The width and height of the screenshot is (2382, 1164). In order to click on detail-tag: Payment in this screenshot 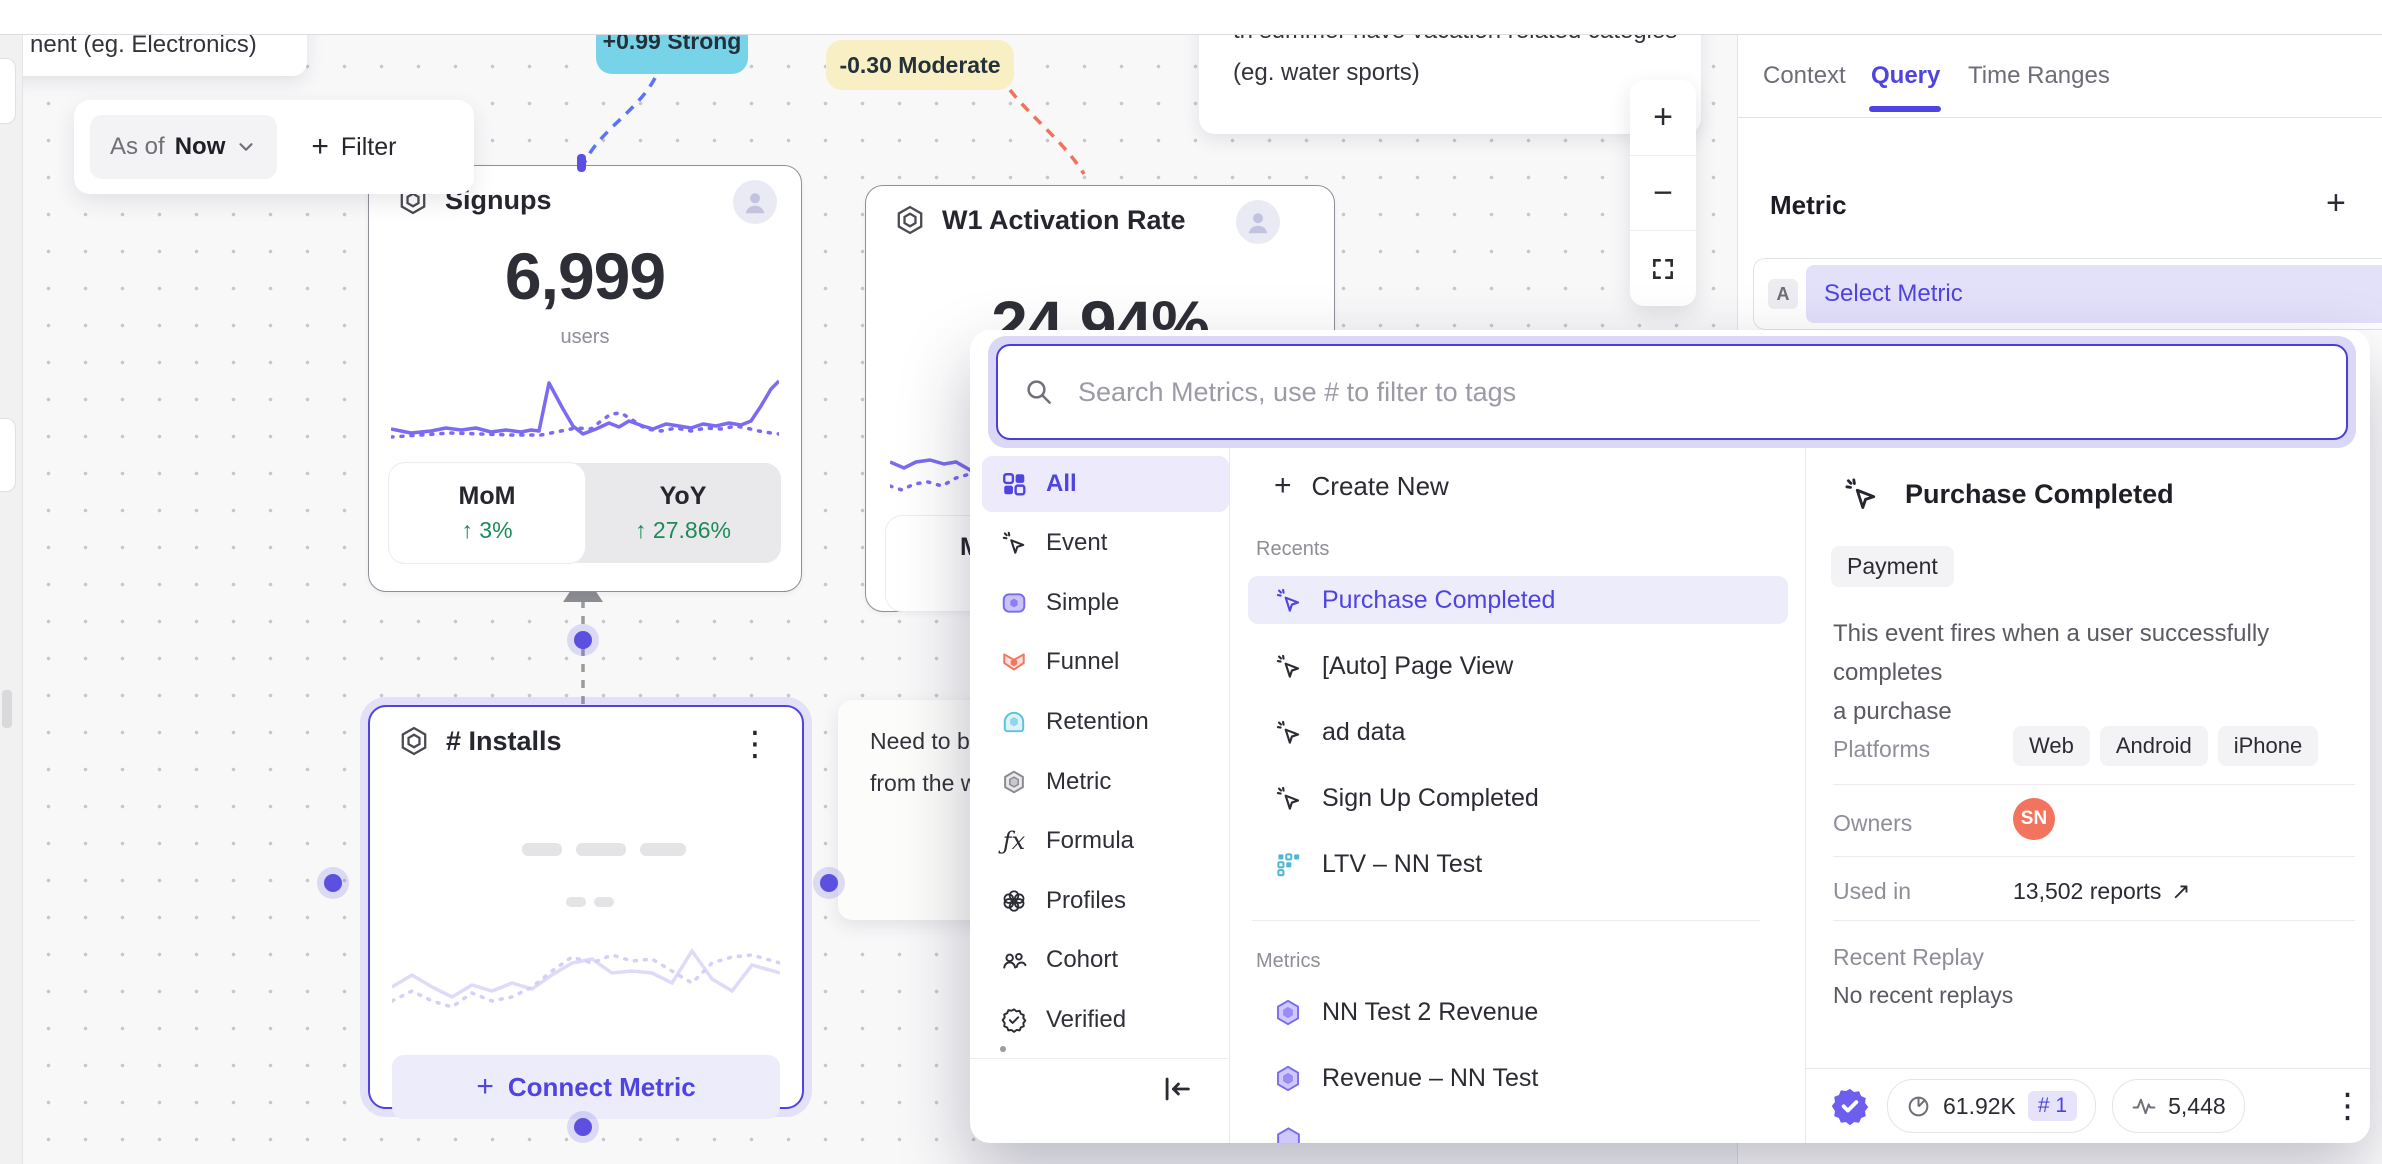, I will do `click(1892, 566)`.